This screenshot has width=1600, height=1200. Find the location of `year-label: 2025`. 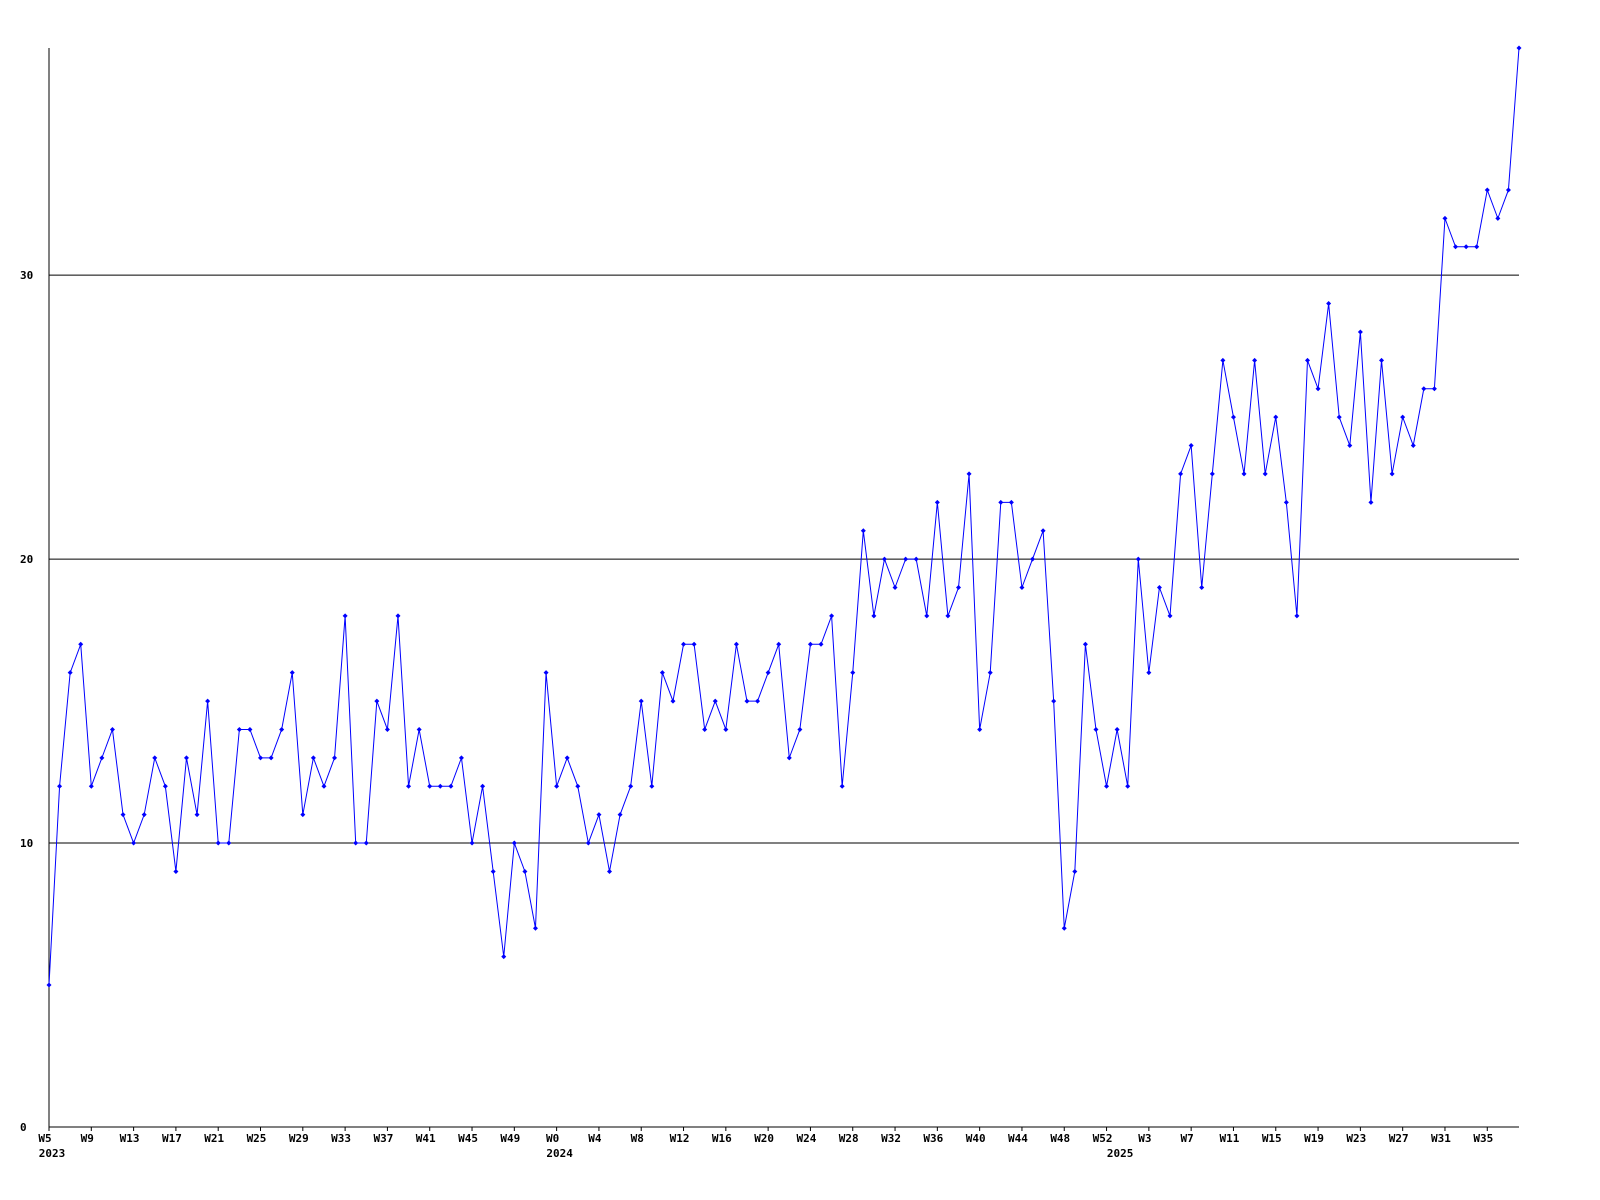

year-label: 2025 is located at coordinates (1120, 1153).